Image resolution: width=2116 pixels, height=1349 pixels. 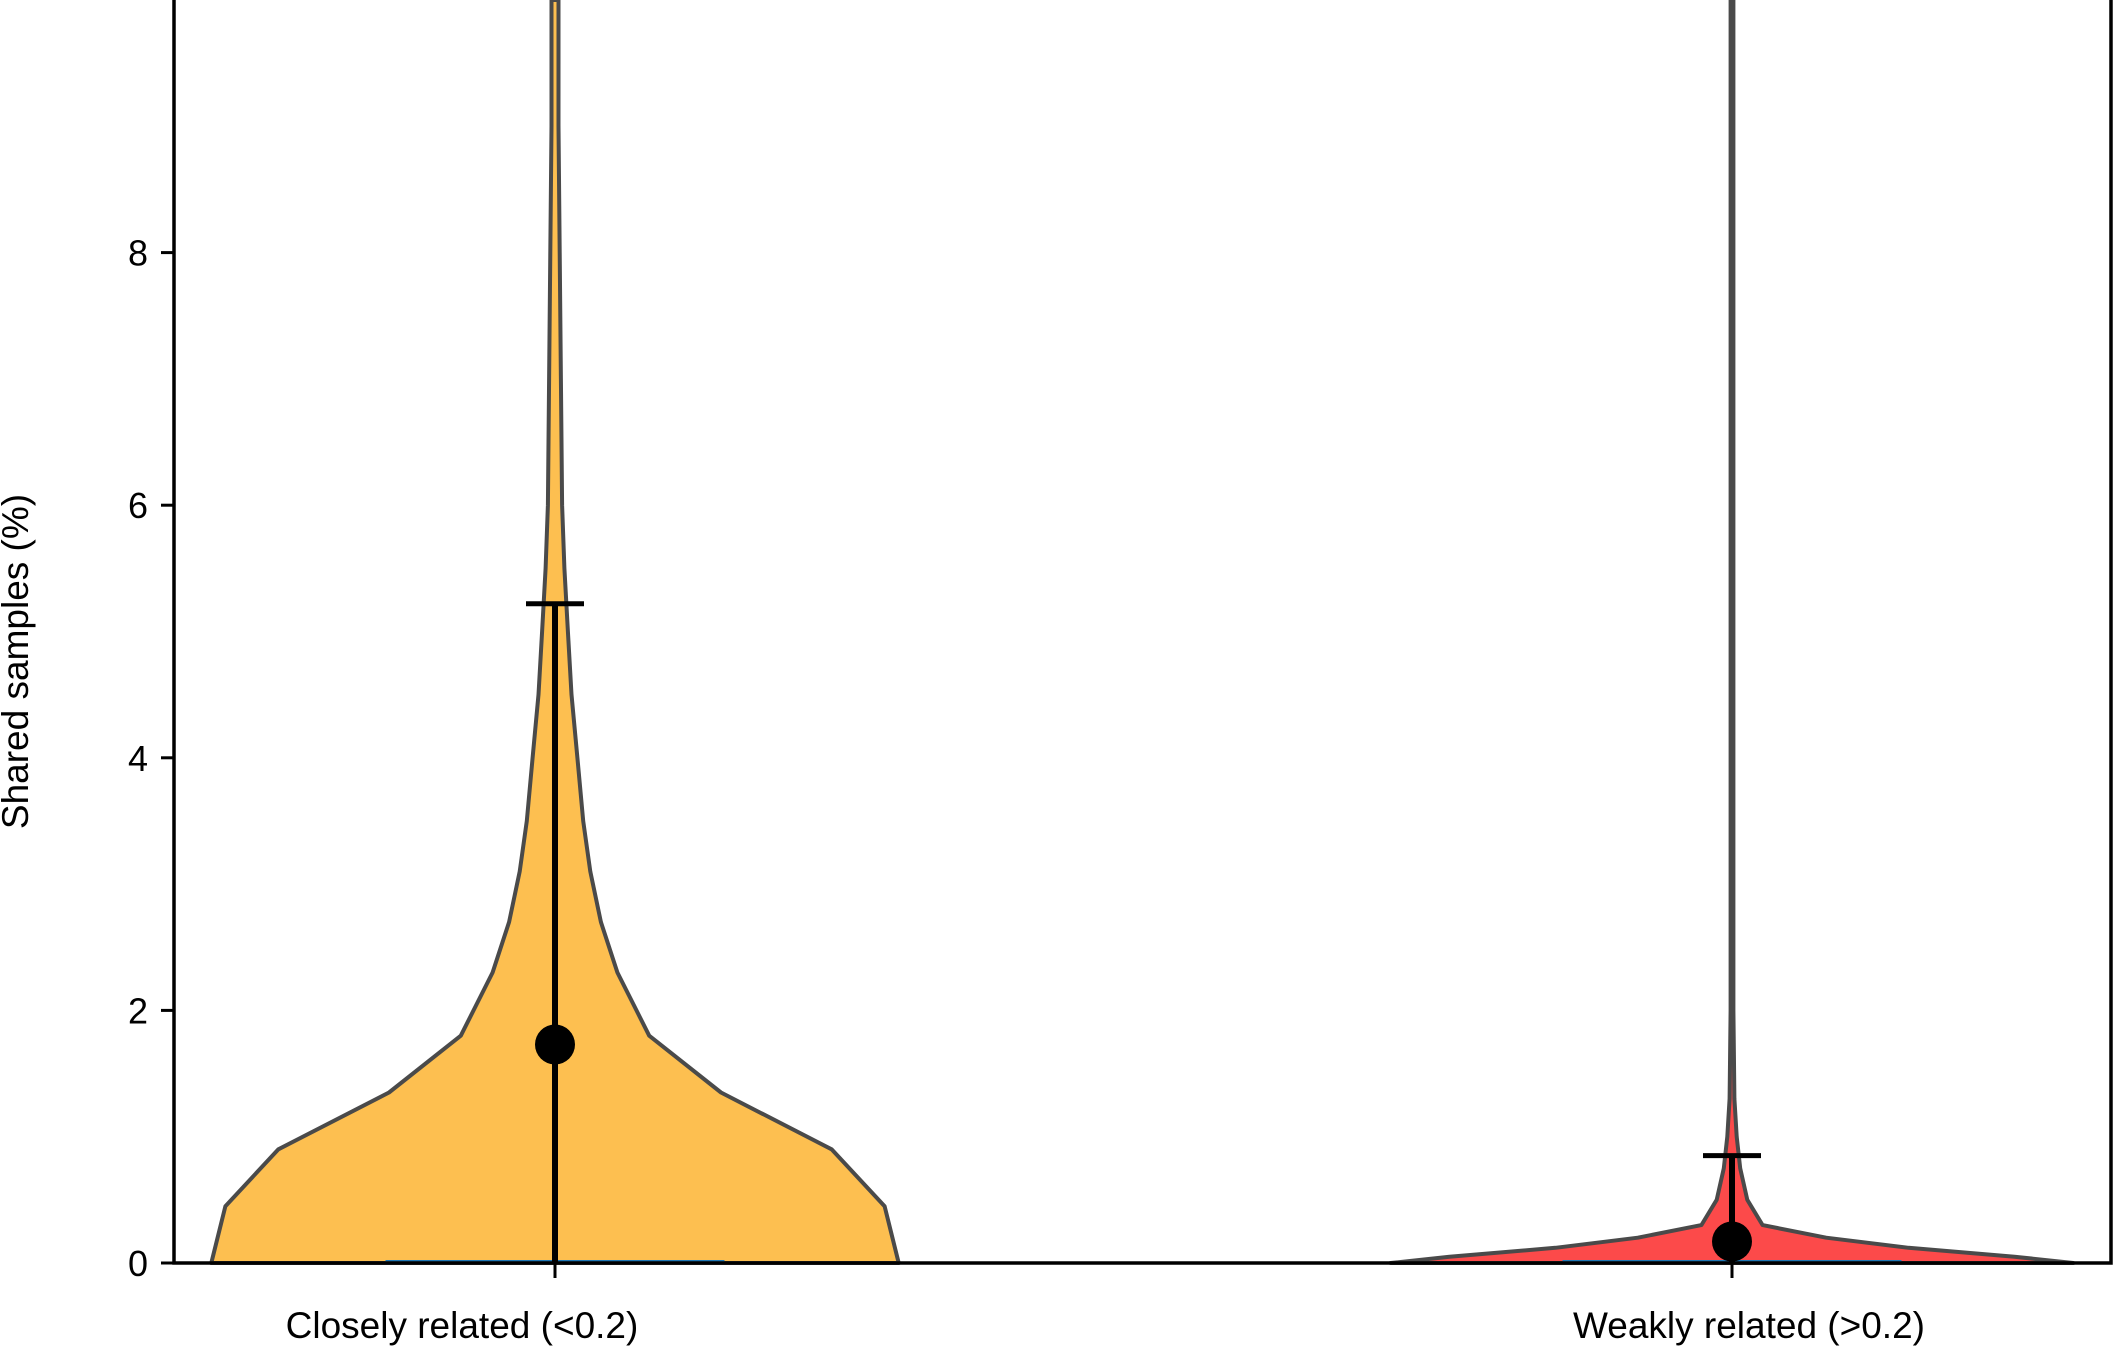 What do you see at coordinates (138, 1263) in the screenshot?
I see `y-tick-label: 0` at bounding box center [138, 1263].